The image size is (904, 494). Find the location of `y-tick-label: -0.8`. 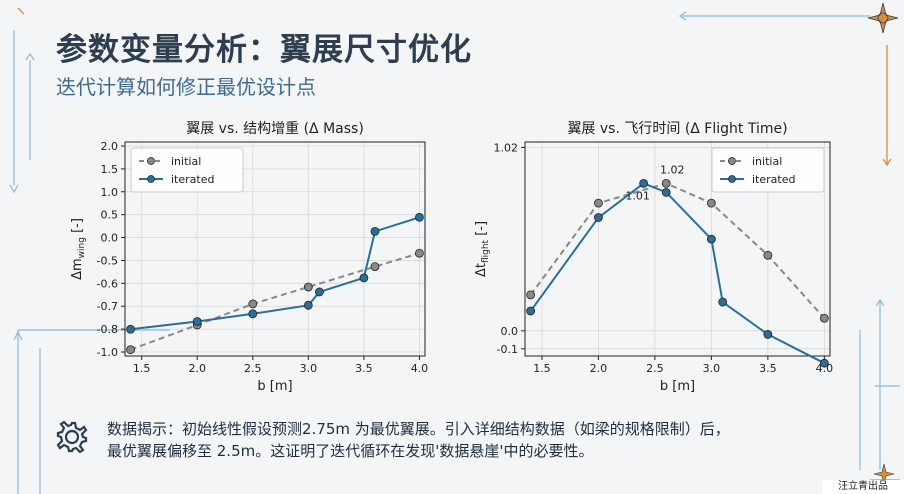

y-tick-label: -0.8 is located at coordinates (107, 329).